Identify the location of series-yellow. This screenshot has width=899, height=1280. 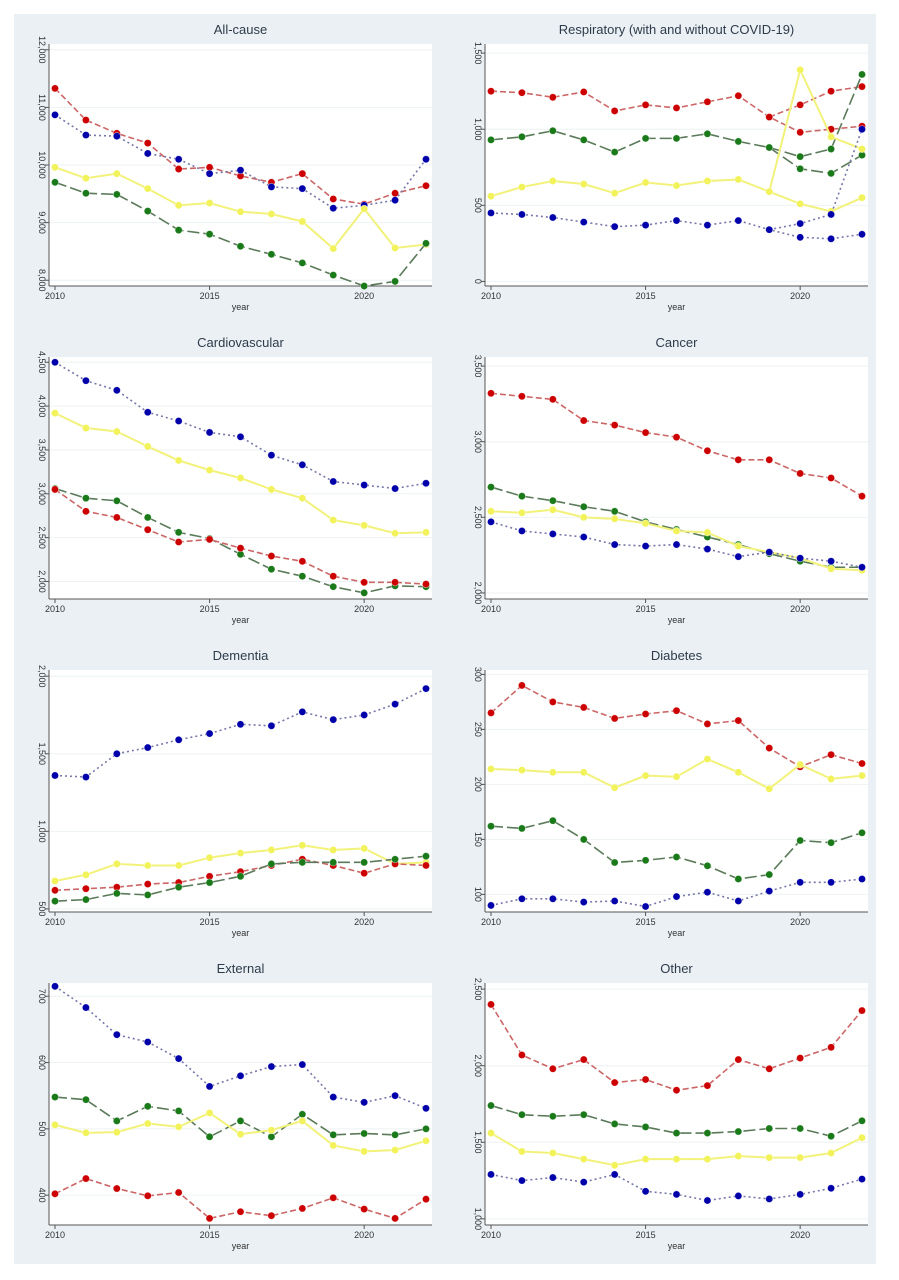
(676, 1149).